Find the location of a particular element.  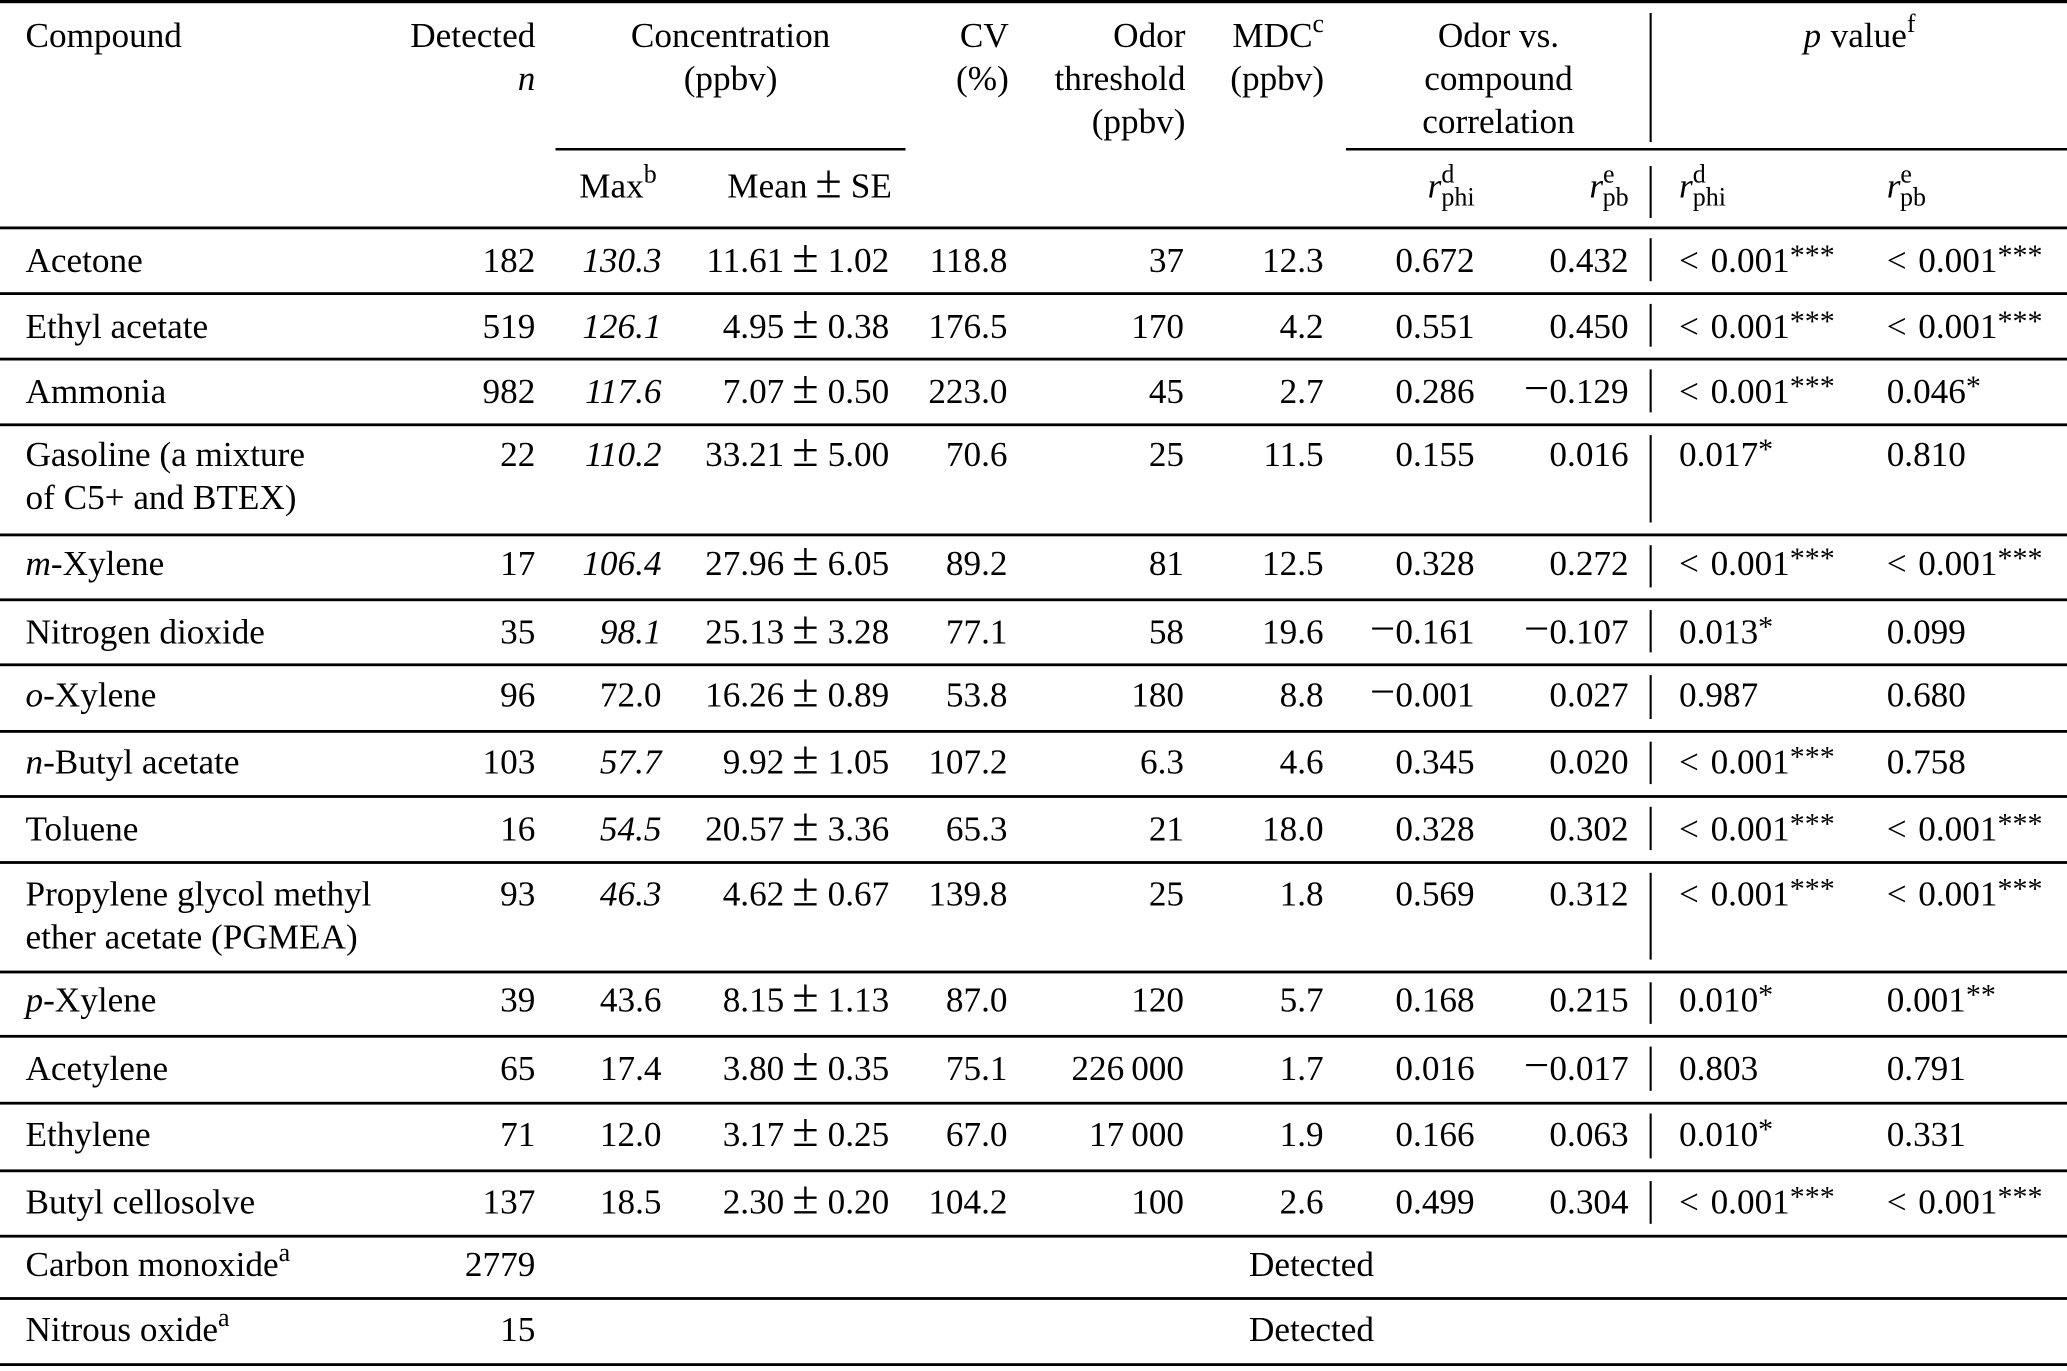

svg-text: ether acetate (PGMEA) is located at coordinates (192, 936).